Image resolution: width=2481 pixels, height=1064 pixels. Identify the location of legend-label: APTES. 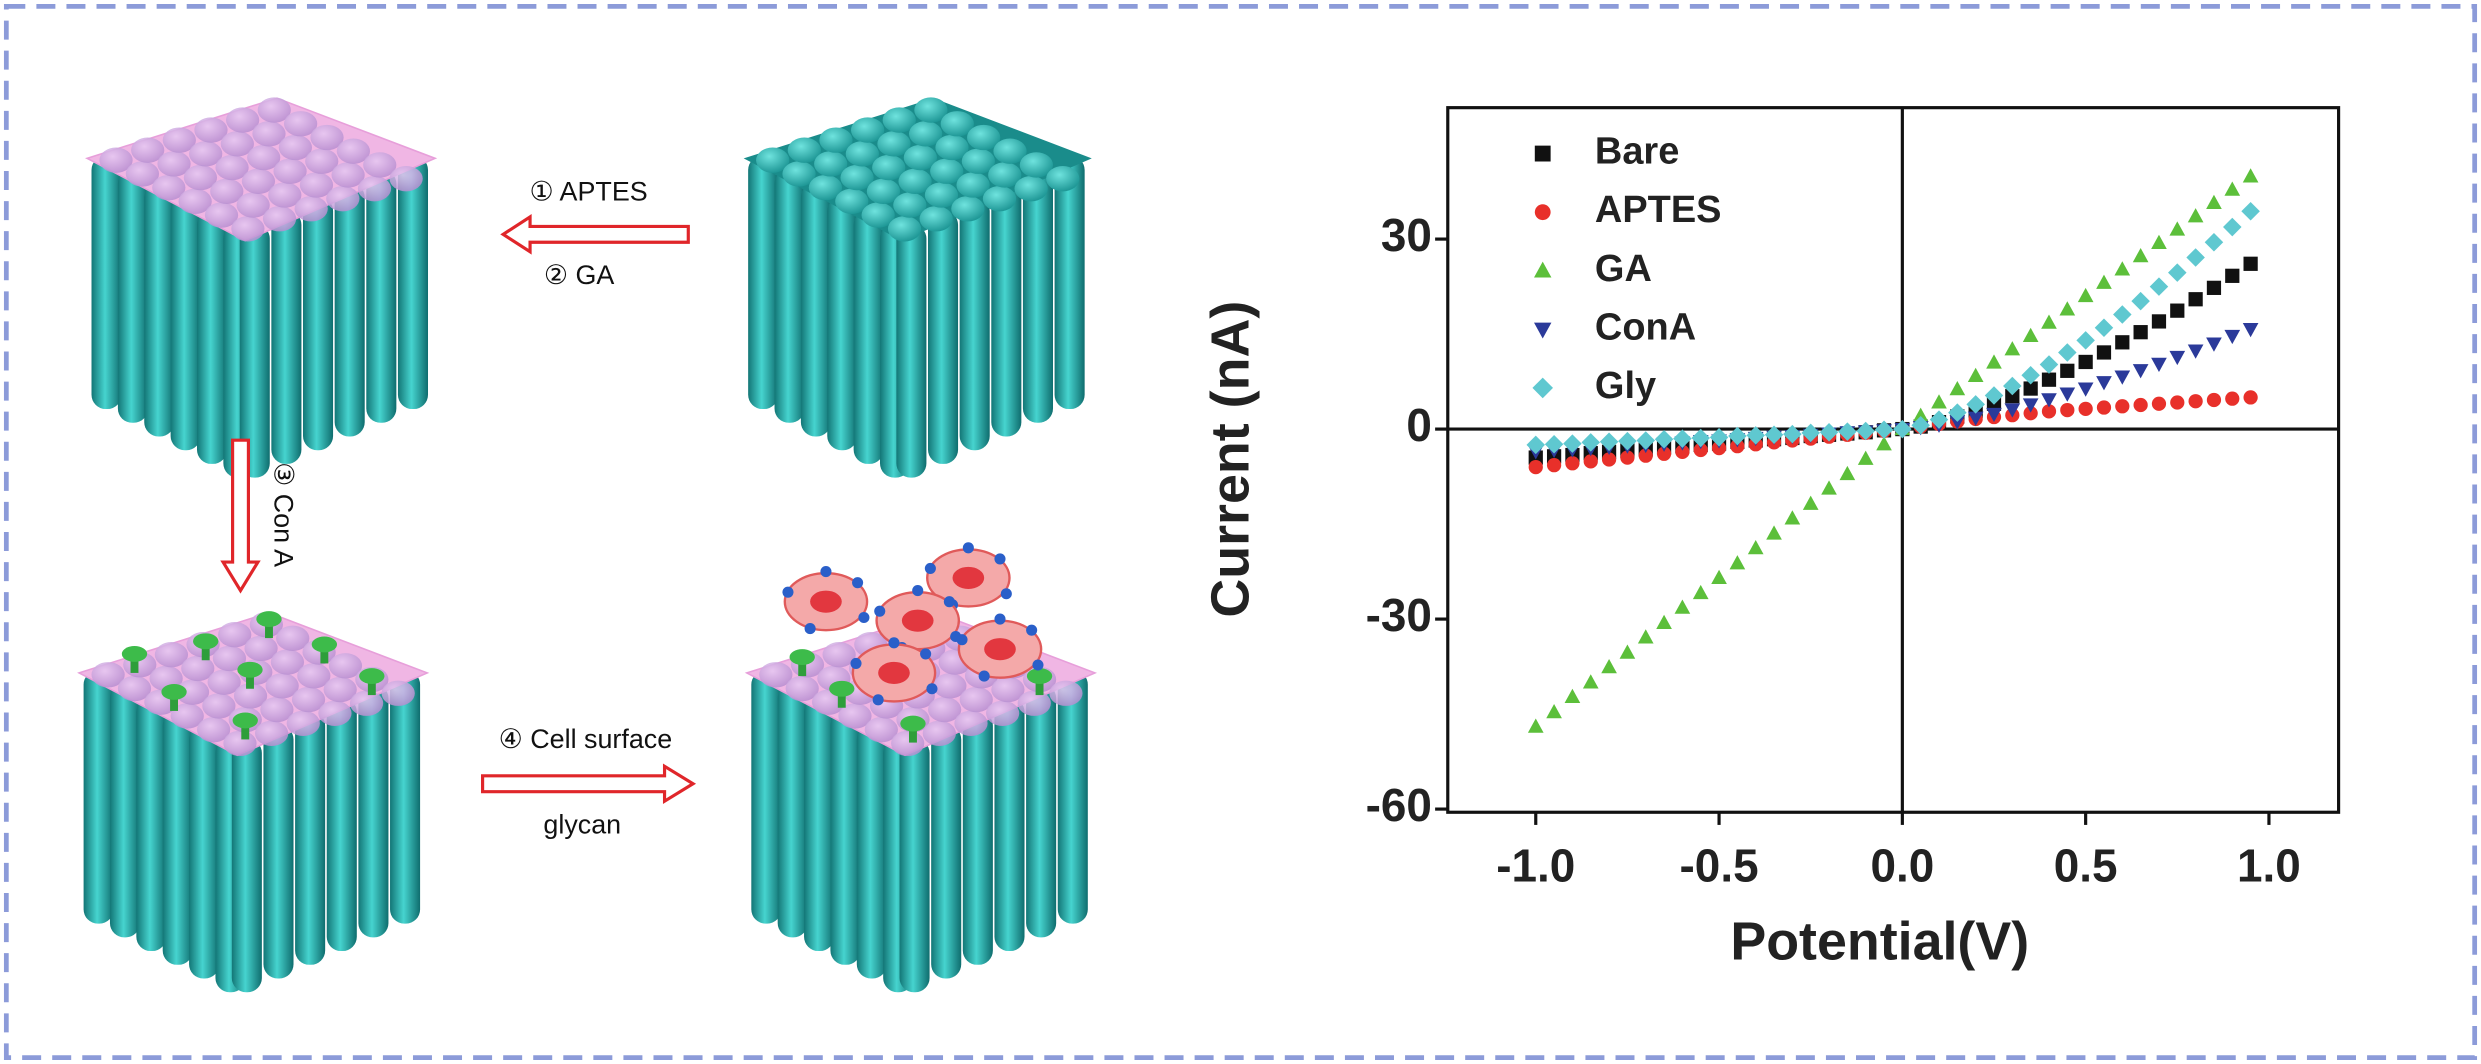
(1658, 210).